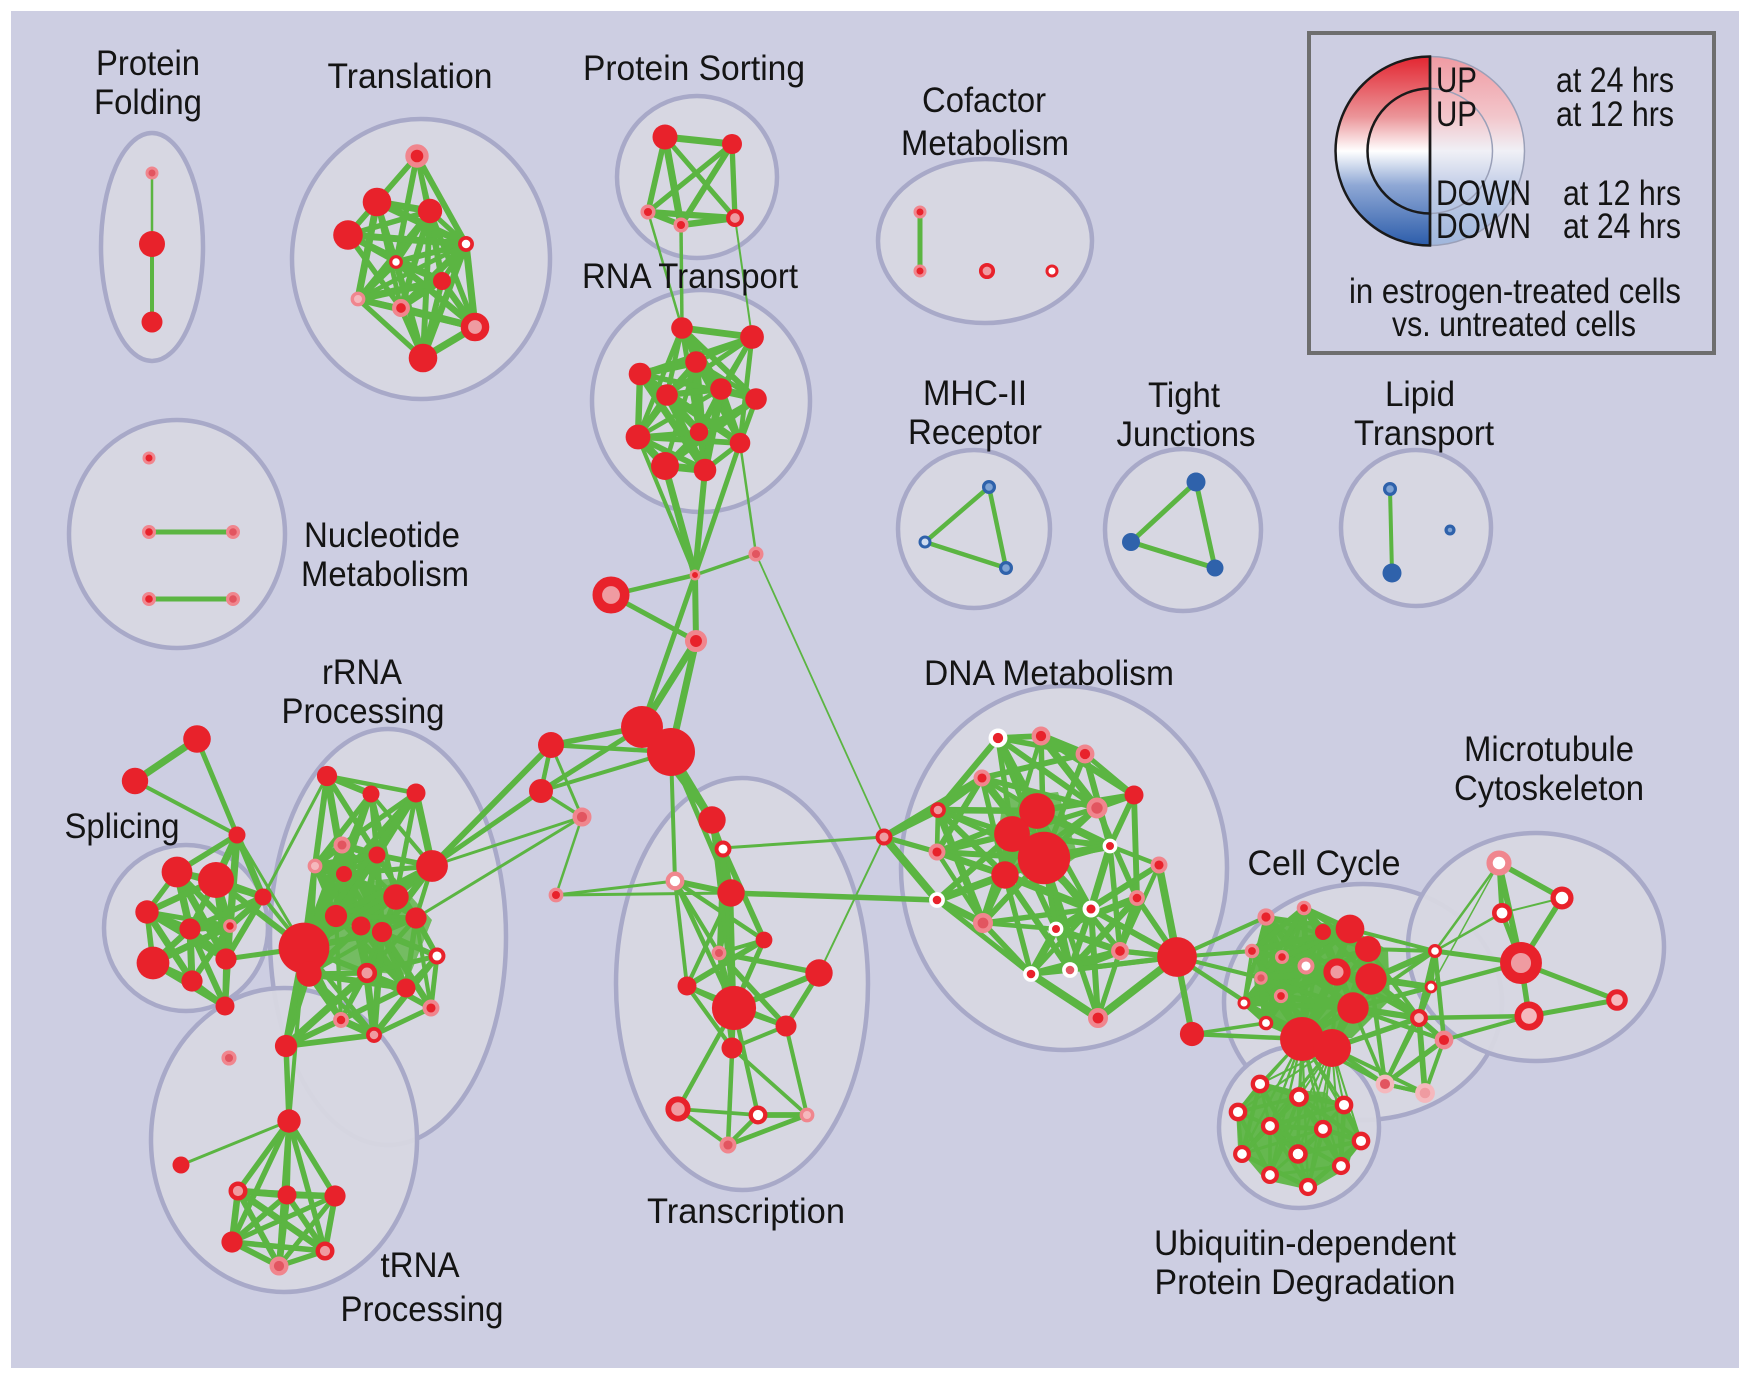 This screenshot has width=1750, height=1381. What do you see at coordinates (1424, 433) in the screenshot?
I see `svg-text: Transport` at bounding box center [1424, 433].